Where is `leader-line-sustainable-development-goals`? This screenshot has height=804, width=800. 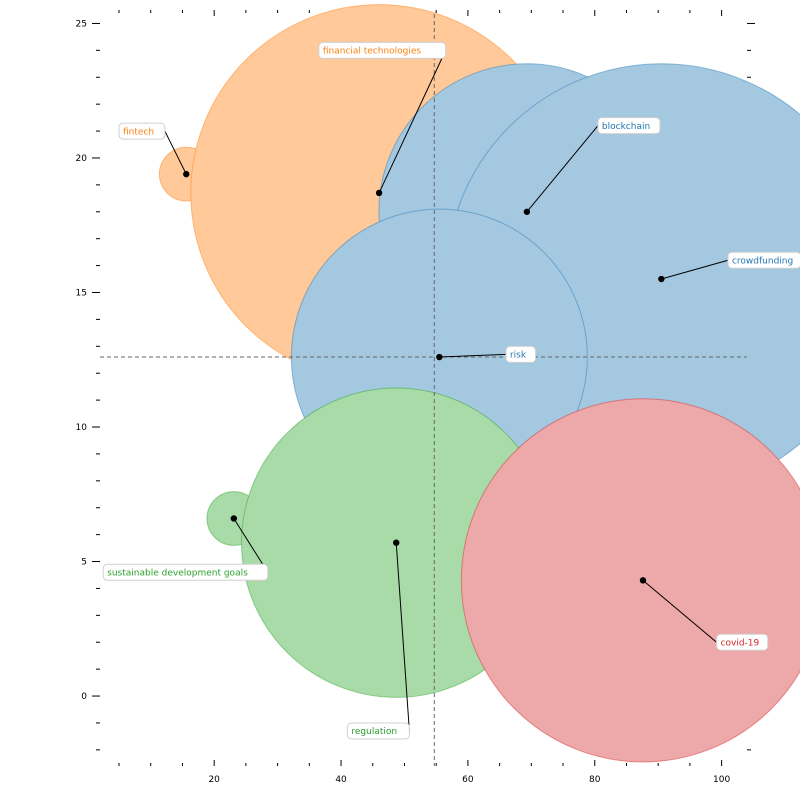
leader-line-sustainable-development-goals is located at coordinates (251, 545).